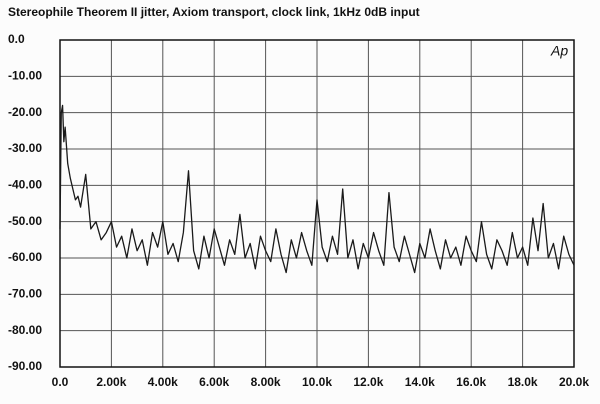 The height and width of the screenshot is (404, 600). I want to click on x-tick-label: 8.00k, so click(266, 382).